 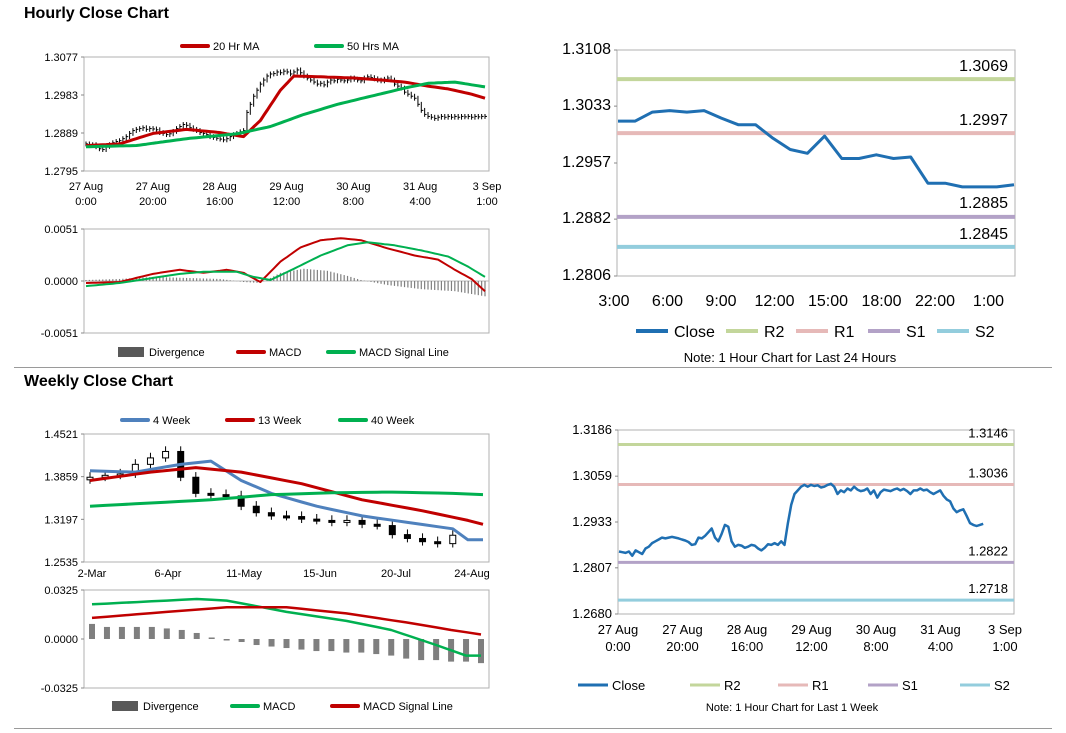 I want to click on weekly-1w-legend-r2: R2, so click(x=732, y=685).